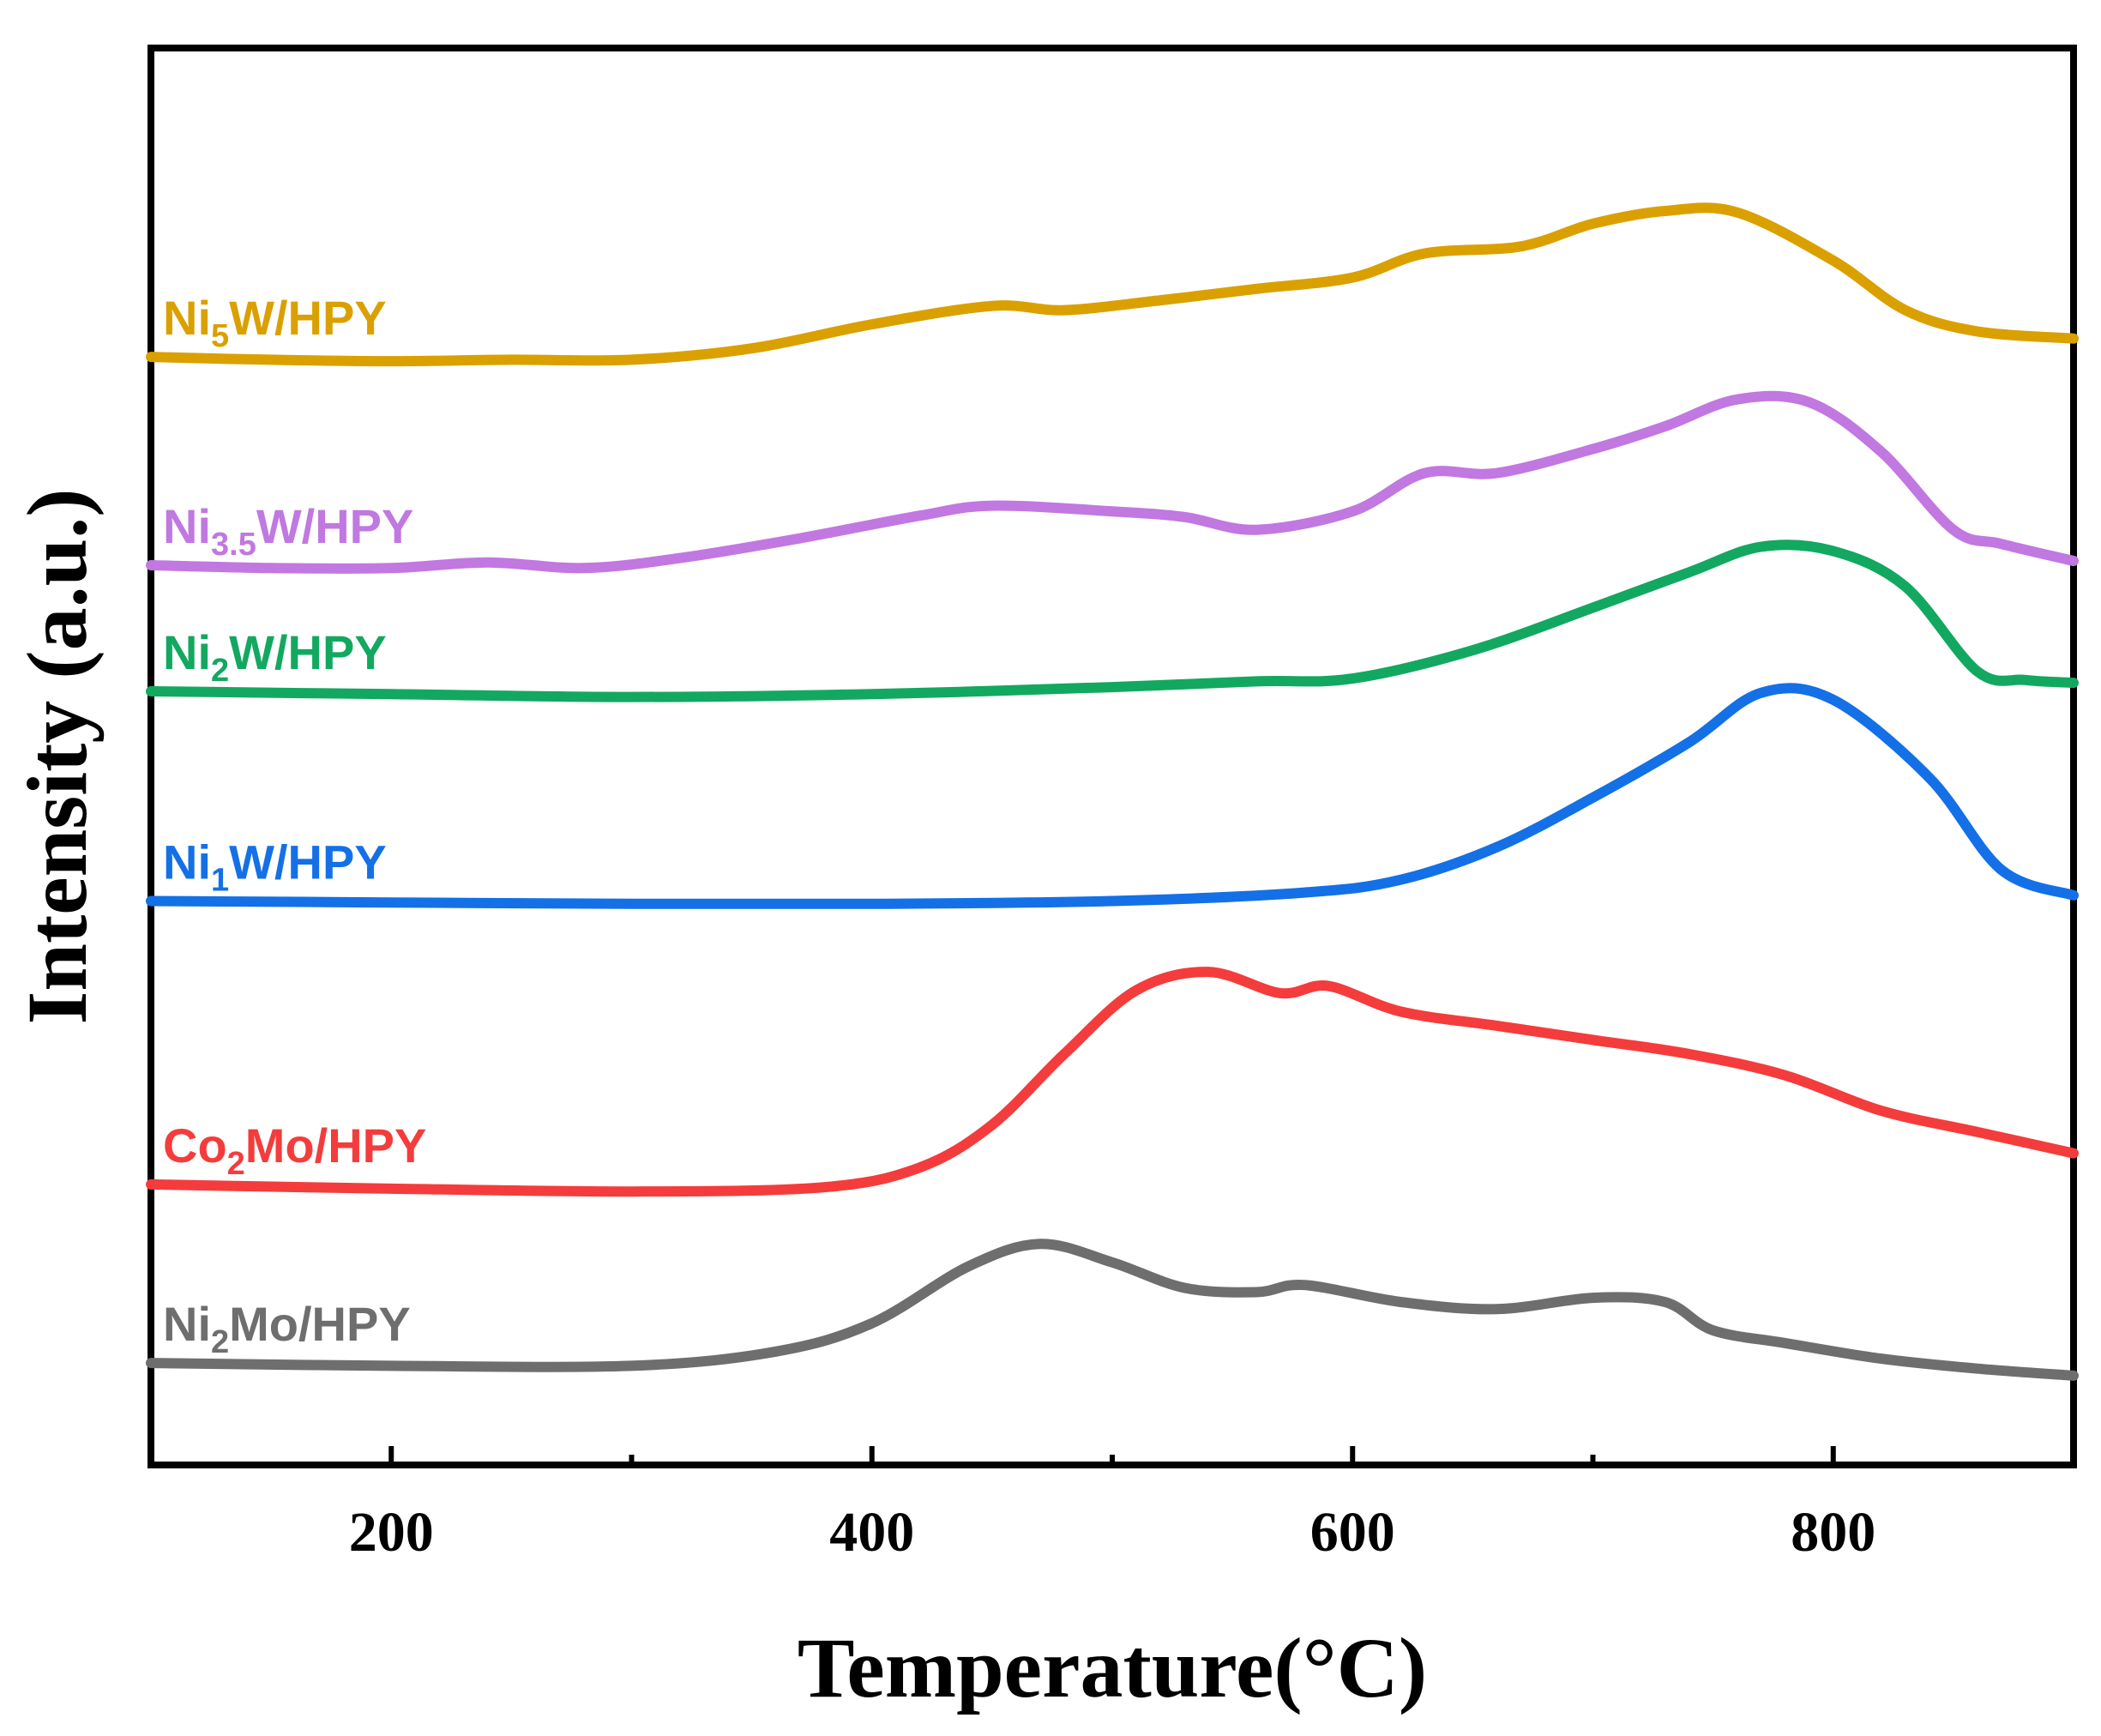  Describe the element at coordinates (391, 1532) in the screenshot. I see `x-tick-label: 200` at that location.